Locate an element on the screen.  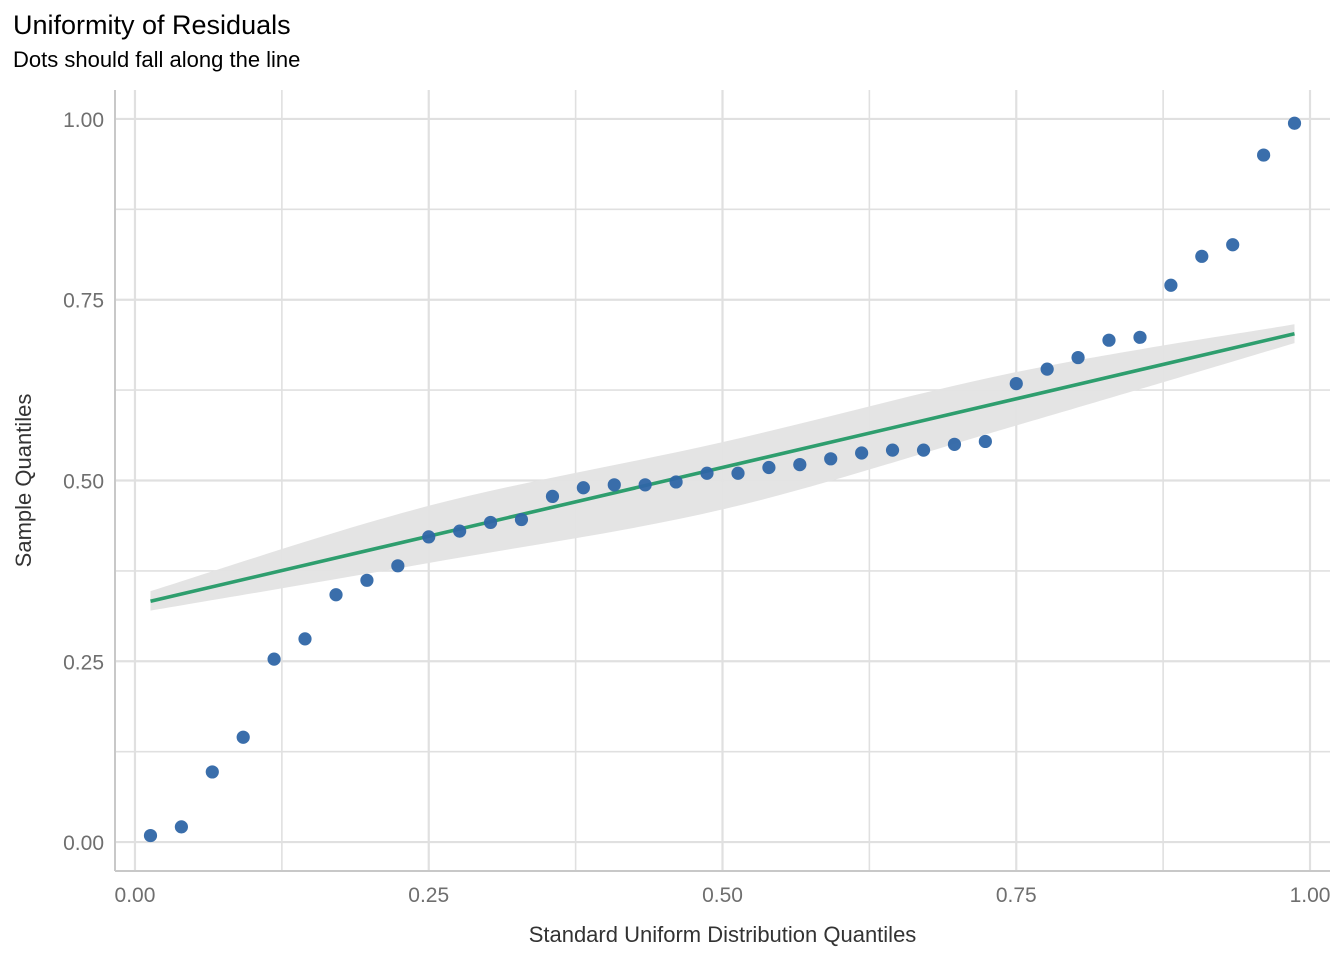
y-tick-label: 1.00 is located at coordinates (83, 120).